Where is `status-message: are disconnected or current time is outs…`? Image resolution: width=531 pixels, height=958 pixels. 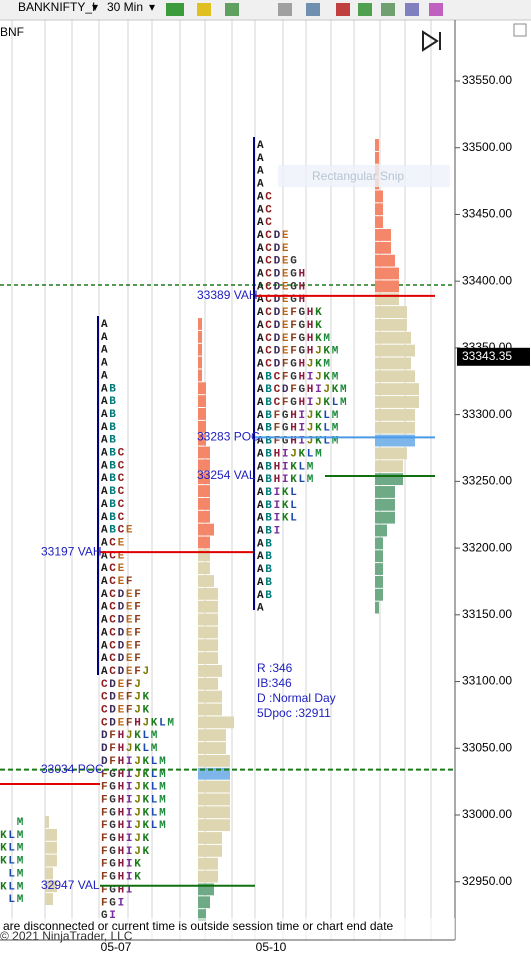 status-message: are disconnected or current time is outs… is located at coordinates (198, 926).